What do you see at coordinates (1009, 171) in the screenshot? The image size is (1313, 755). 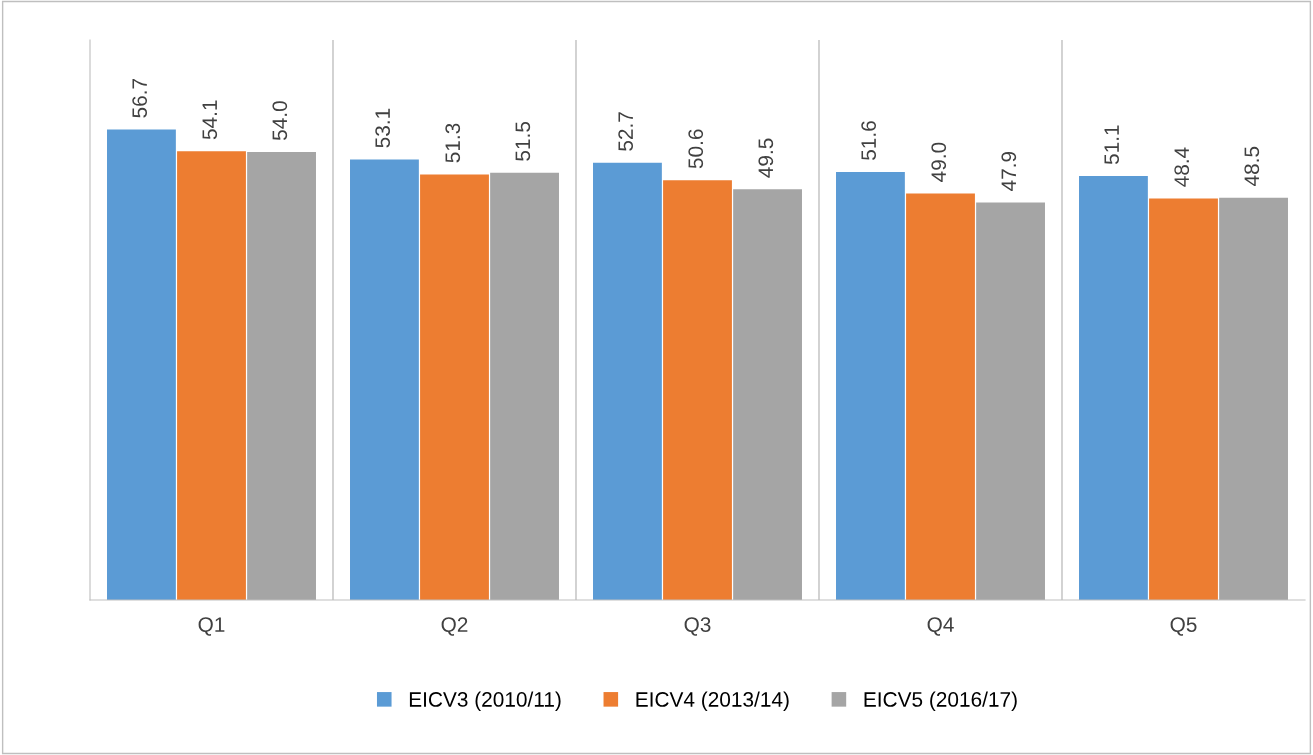 I see `data-label: 47.9` at bounding box center [1009, 171].